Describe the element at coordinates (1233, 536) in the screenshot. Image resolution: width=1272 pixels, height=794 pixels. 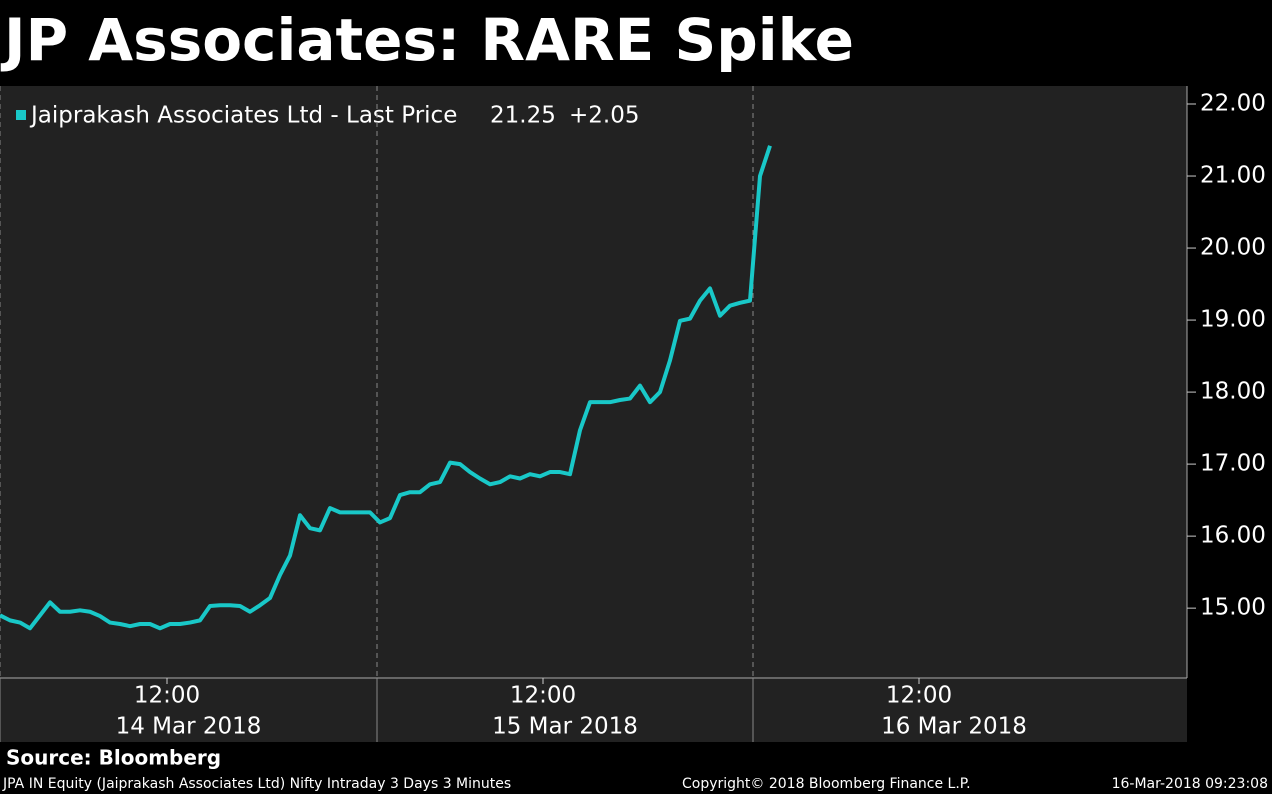
I see `y-tick-label: 16.00` at that location.